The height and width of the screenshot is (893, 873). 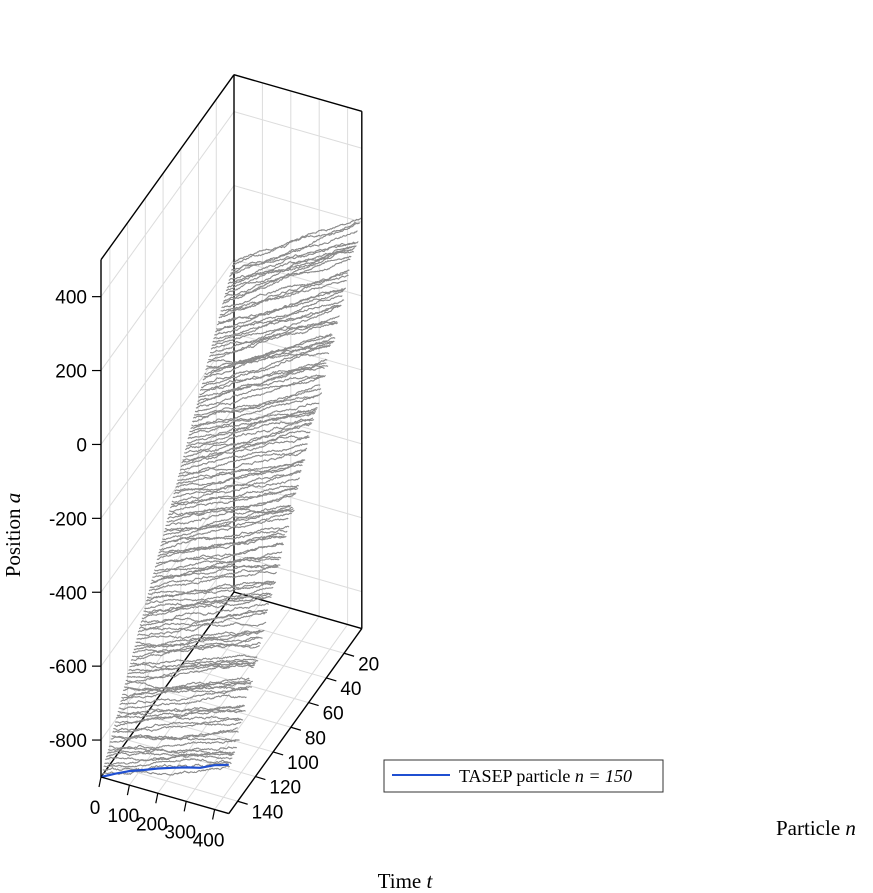 I want to click on y-tick-label: 40, so click(x=350, y=689).